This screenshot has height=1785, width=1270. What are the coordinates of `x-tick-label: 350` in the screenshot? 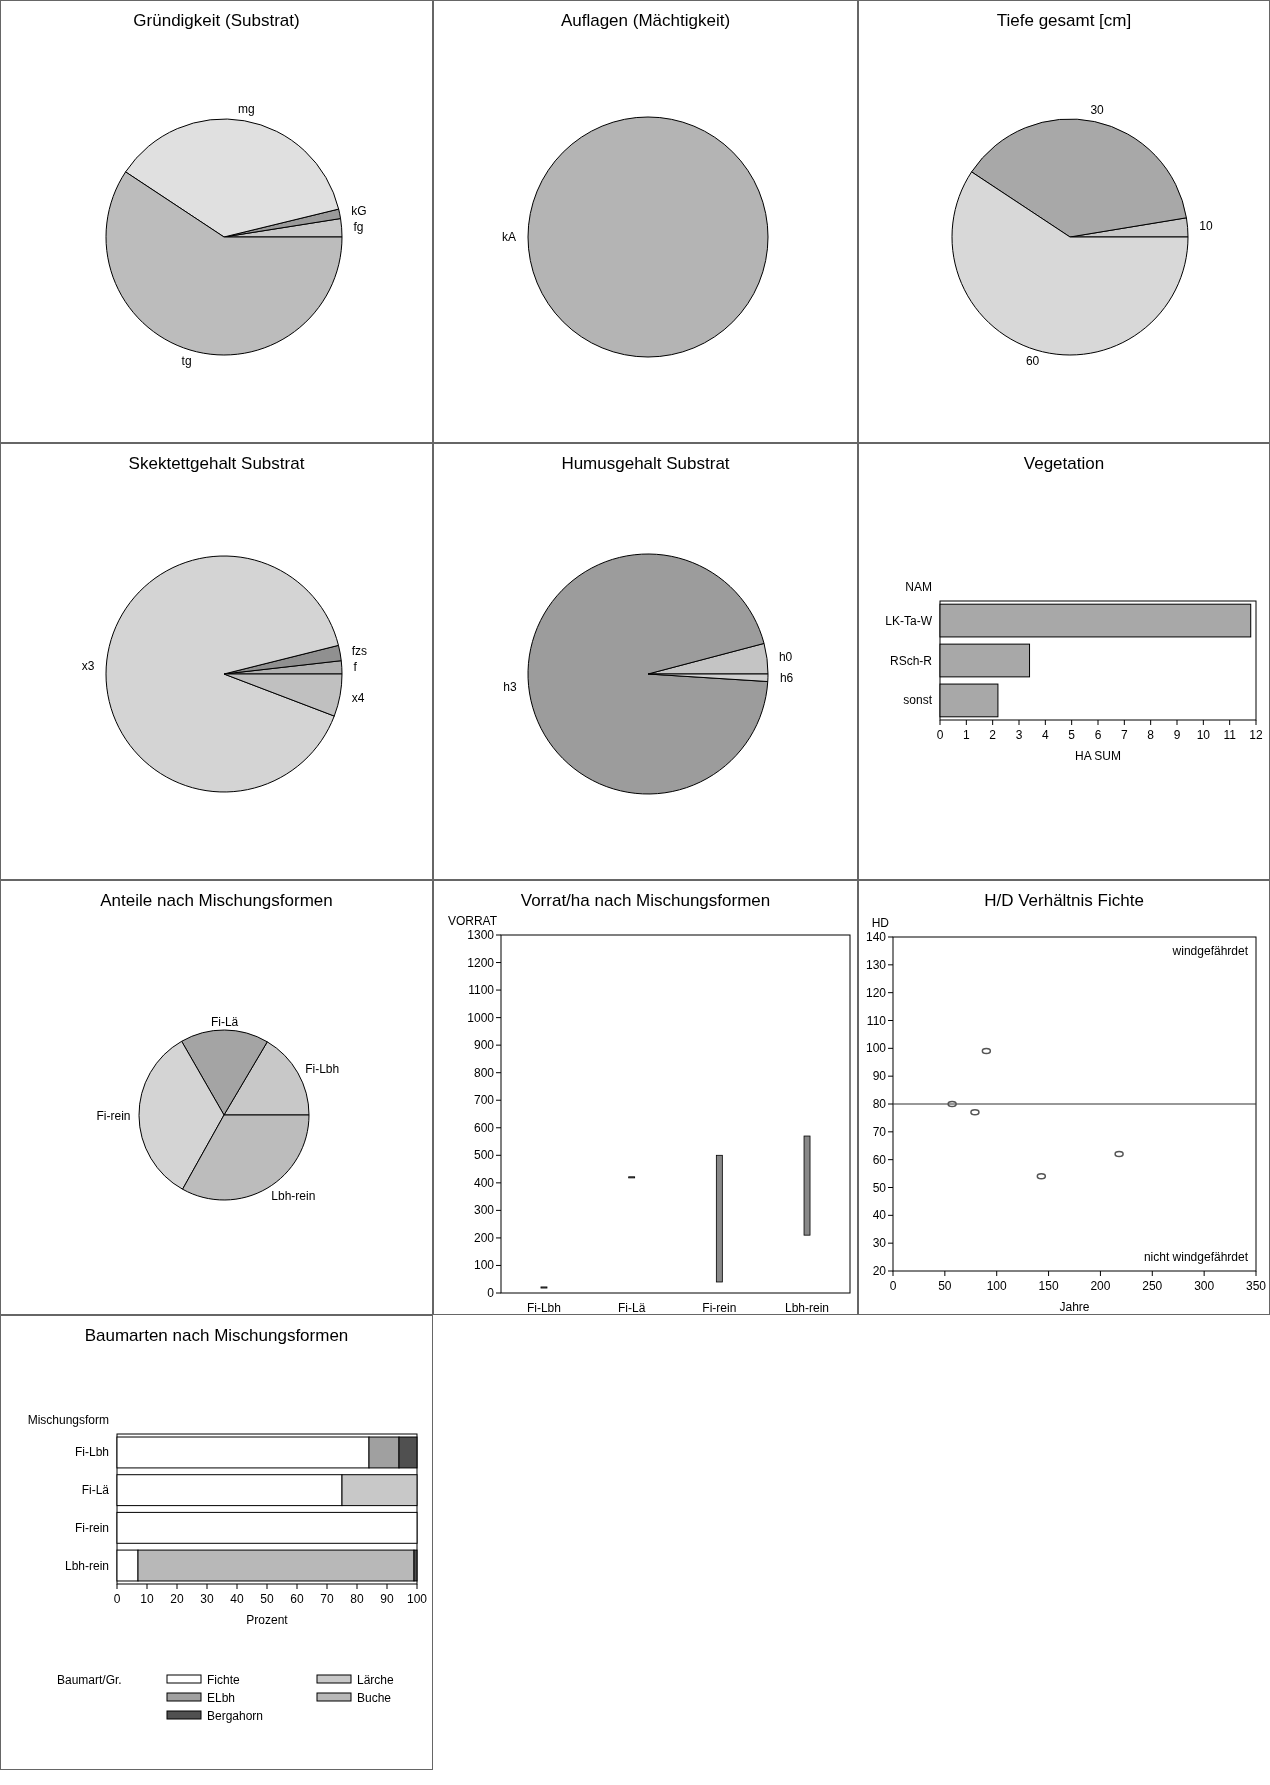 It's located at (1256, 1286).